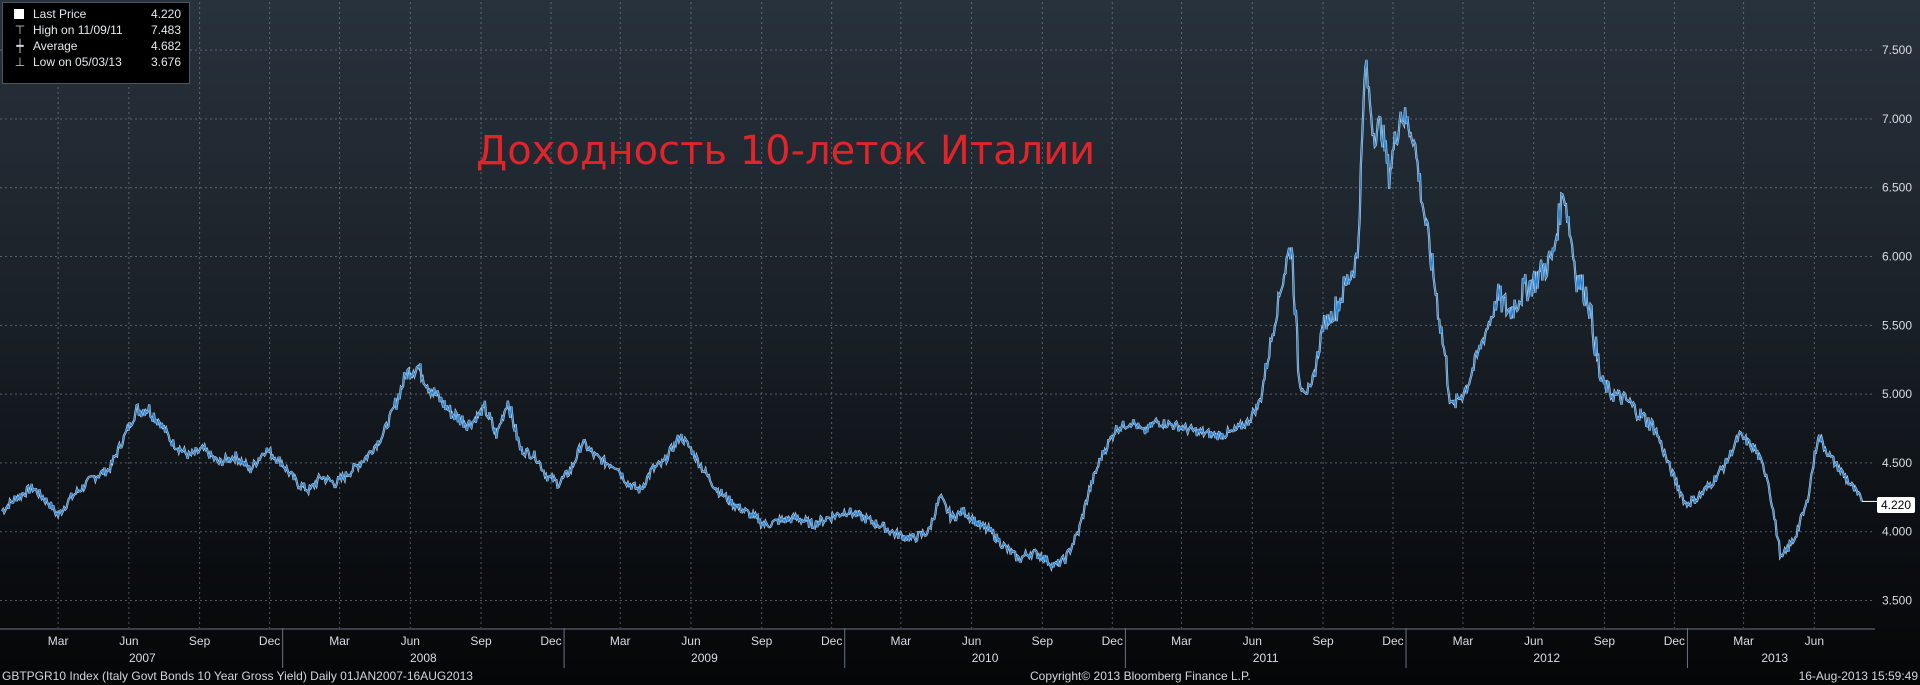 This screenshot has height=685, width=1920. I want to click on high-marker-icon: ⊤, so click(20, 30).